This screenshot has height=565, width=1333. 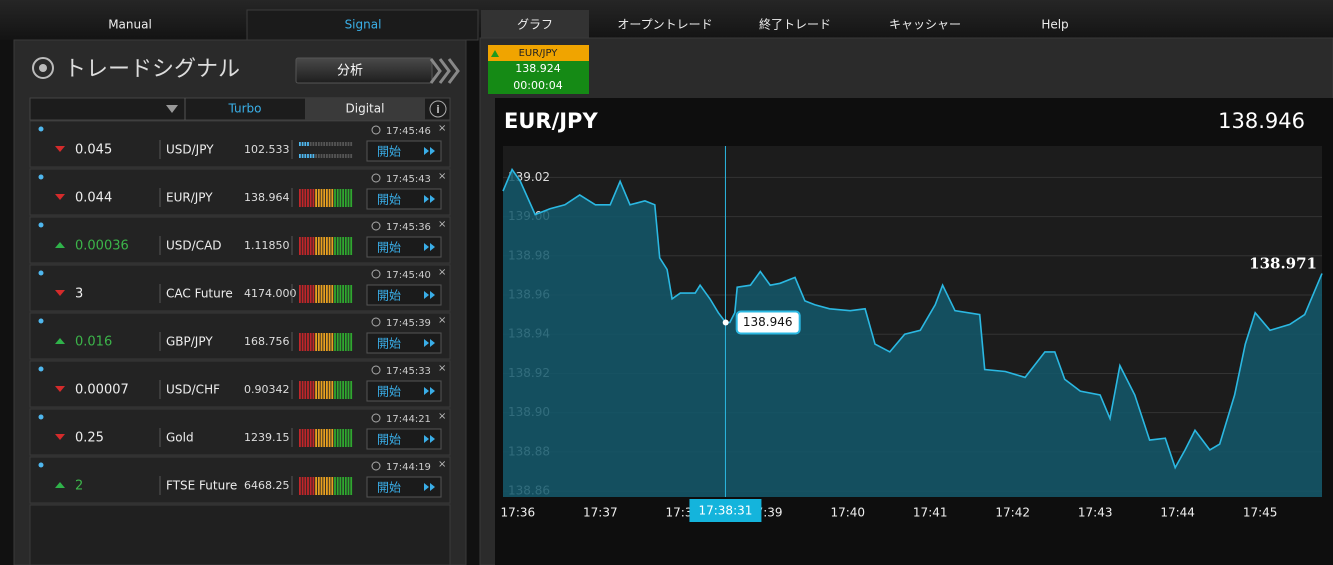 What do you see at coordinates (363, 25) in the screenshot?
I see `nav-tab: Signal` at bounding box center [363, 25].